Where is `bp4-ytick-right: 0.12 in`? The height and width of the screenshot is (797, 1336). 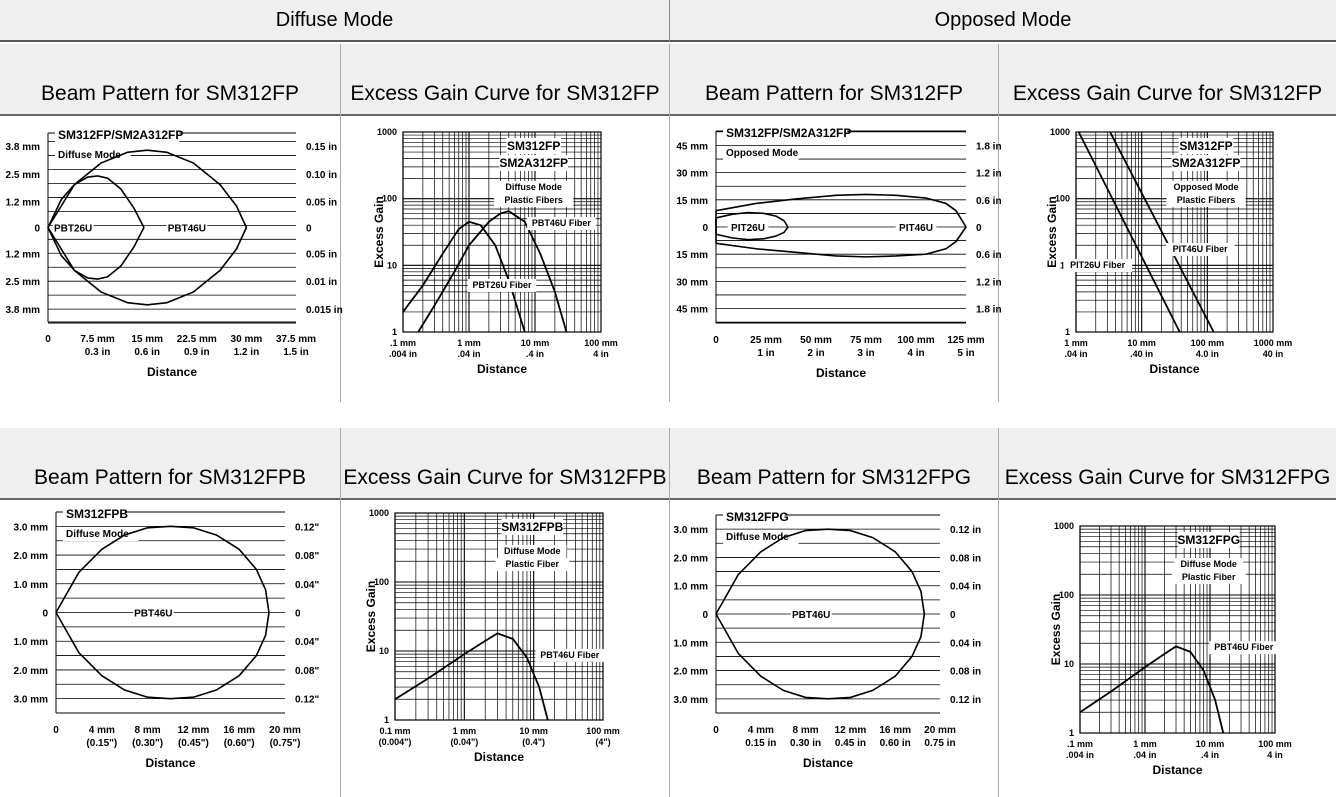
bp4-ytick-right: 0.12 in is located at coordinates (965, 700).